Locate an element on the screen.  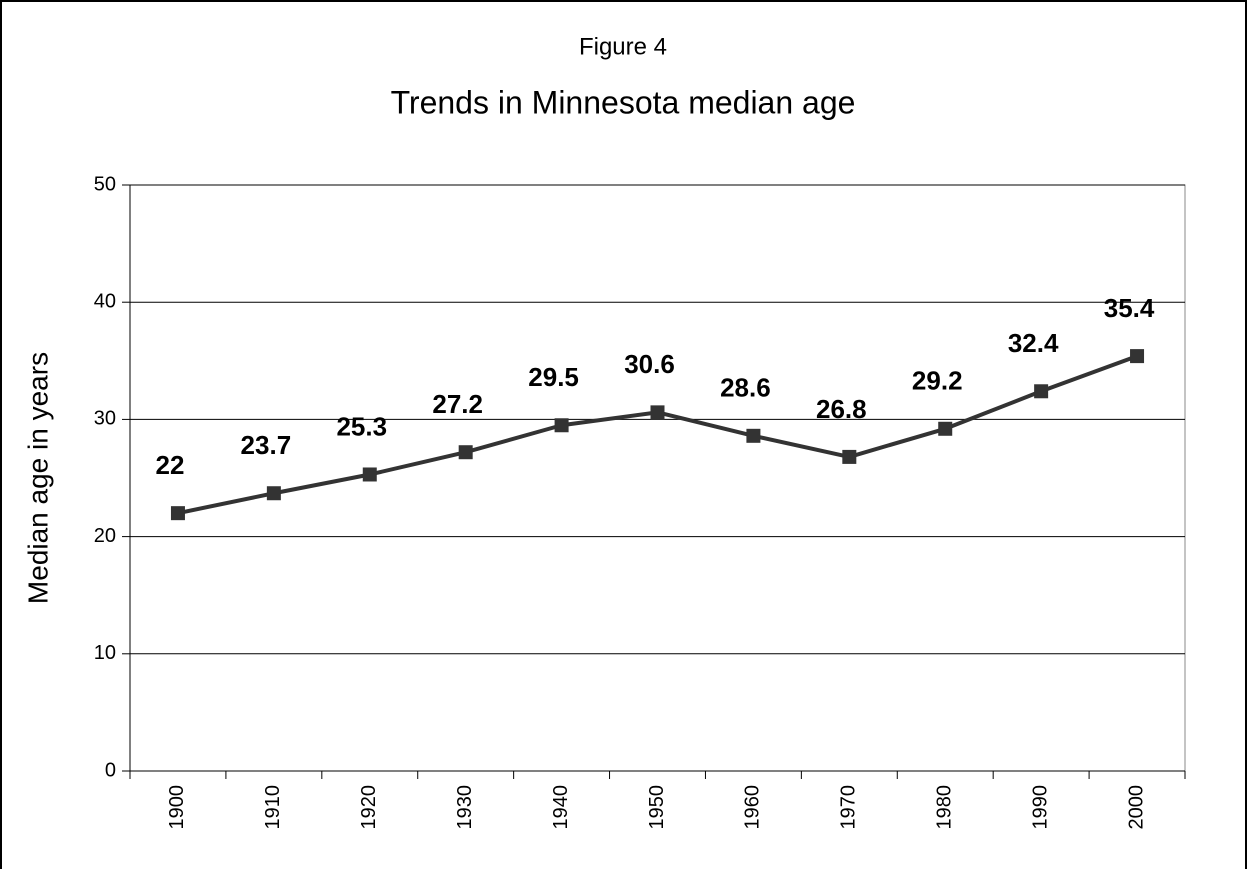
x-tick-label: 1970 is located at coordinates (849, 807).